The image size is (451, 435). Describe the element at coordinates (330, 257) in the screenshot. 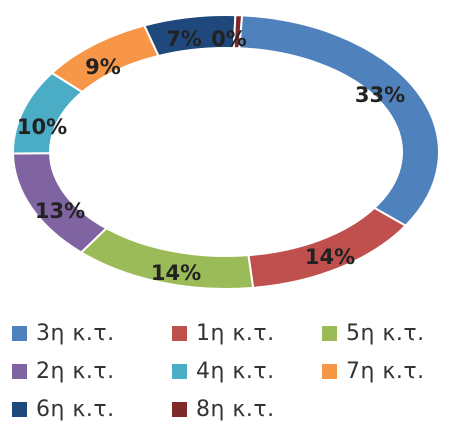

I see `data-label-2: 14%` at that location.